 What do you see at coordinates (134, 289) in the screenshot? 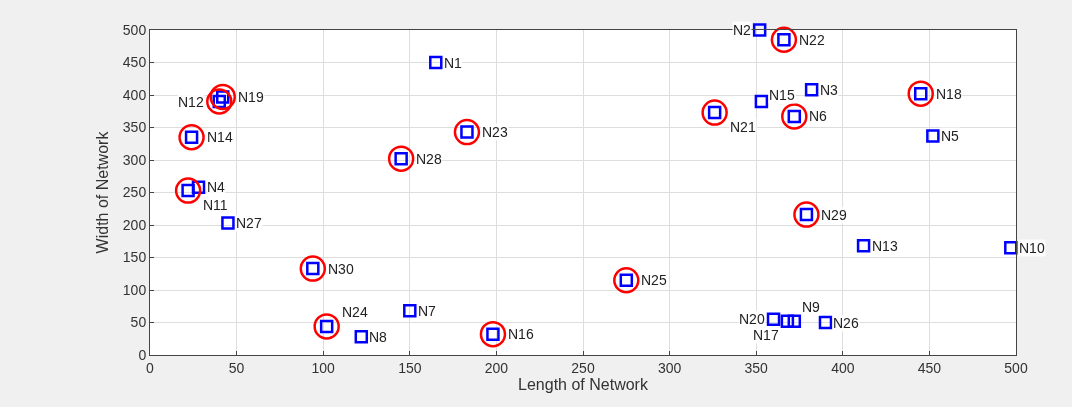
I see `y-tick-label: 100` at bounding box center [134, 289].